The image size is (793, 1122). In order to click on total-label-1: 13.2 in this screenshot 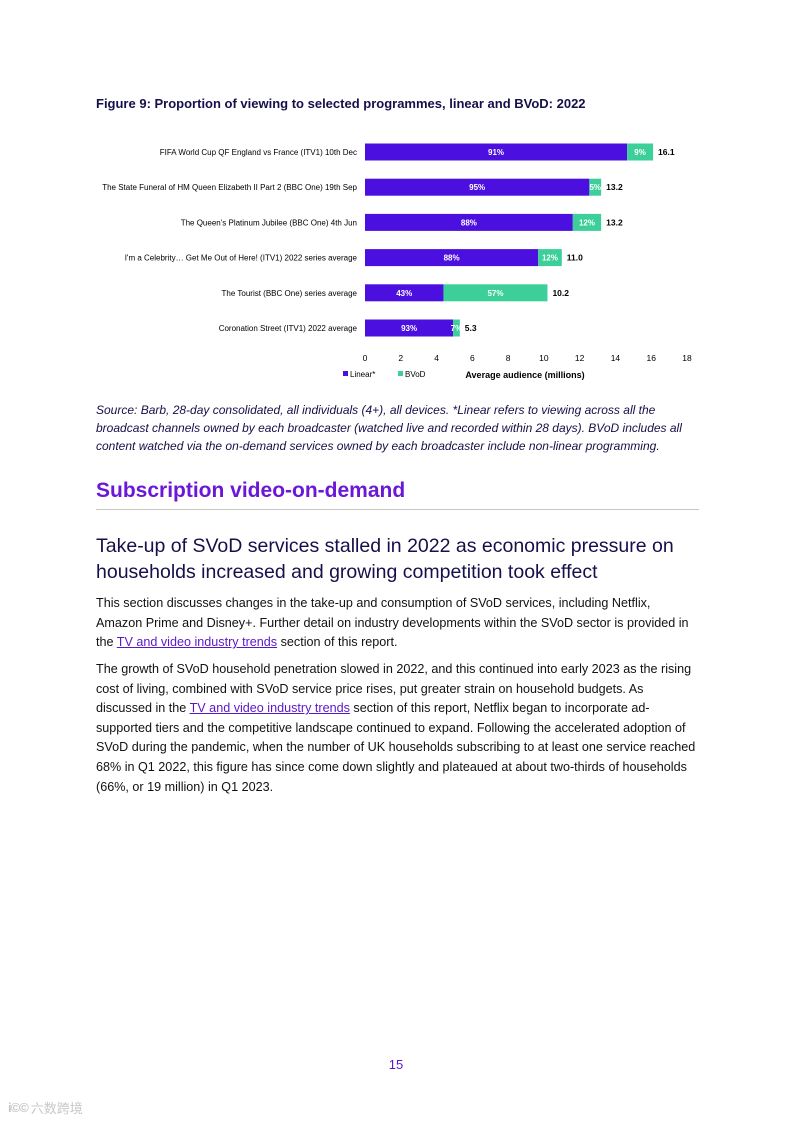, I will do `click(614, 187)`.